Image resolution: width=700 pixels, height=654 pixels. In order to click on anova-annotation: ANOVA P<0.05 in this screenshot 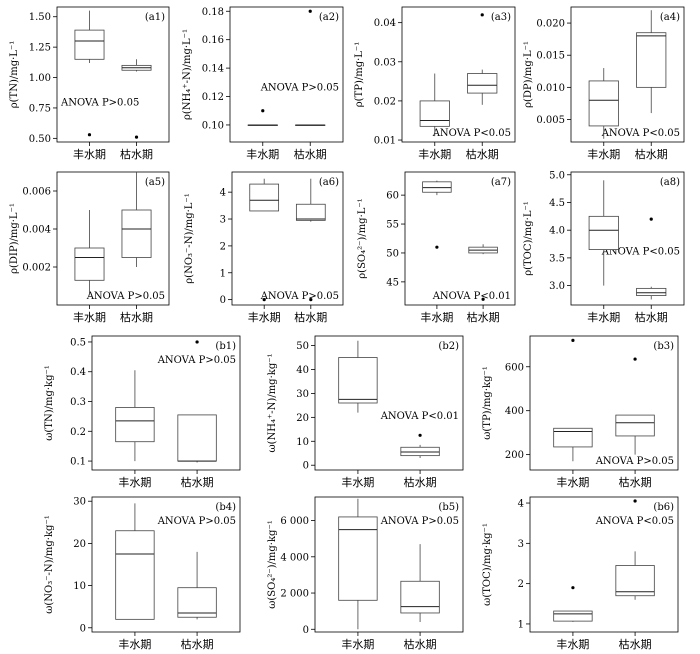, I will do `click(640, 251)`.